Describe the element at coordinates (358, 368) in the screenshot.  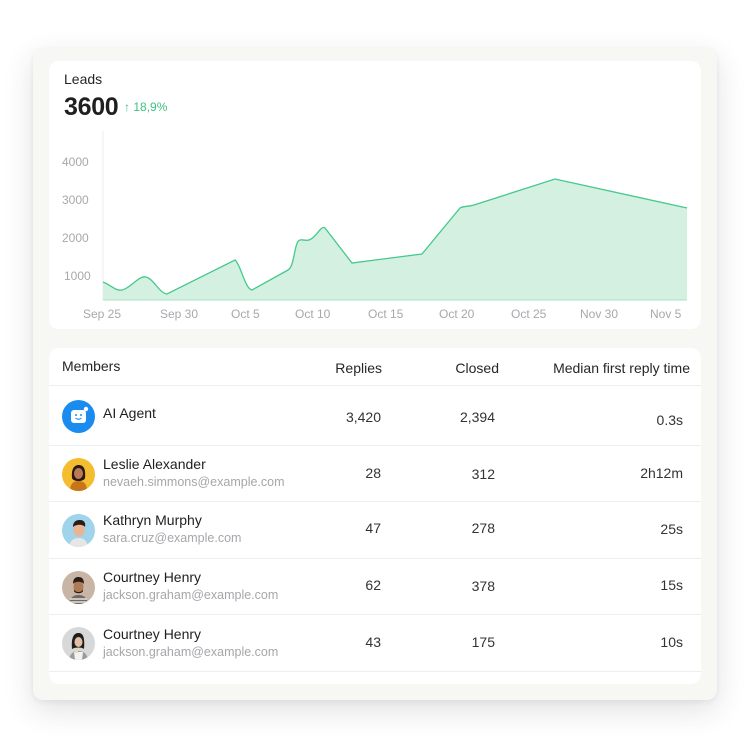
I see `column-header-replies: Replies` at that location.